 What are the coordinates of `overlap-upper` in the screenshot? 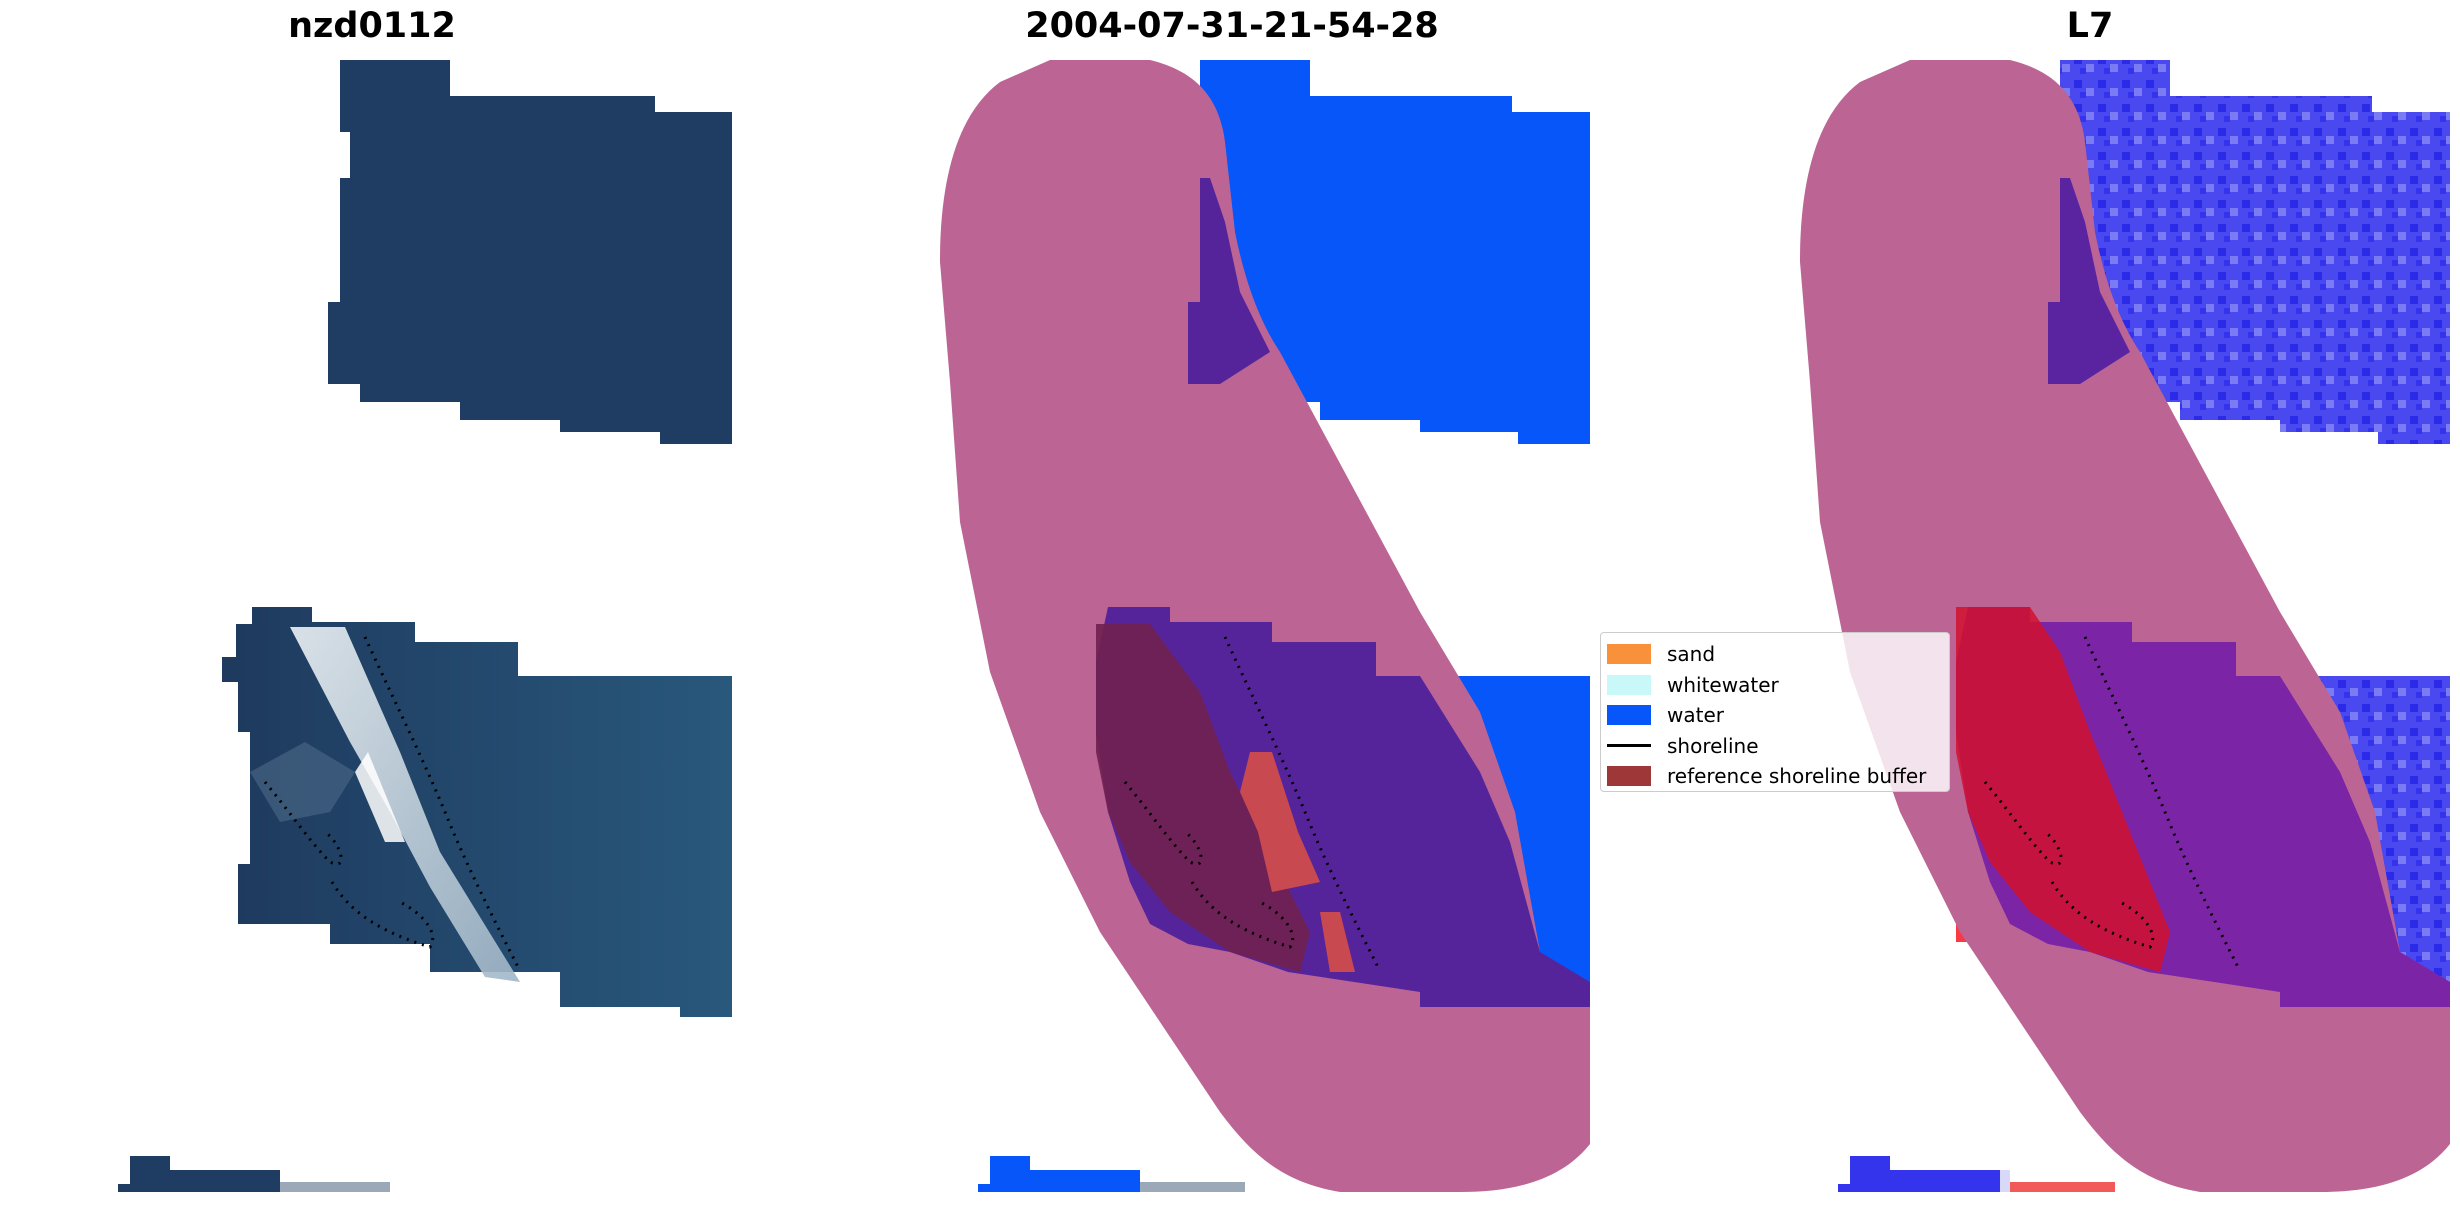 It's located at (1229, 281).